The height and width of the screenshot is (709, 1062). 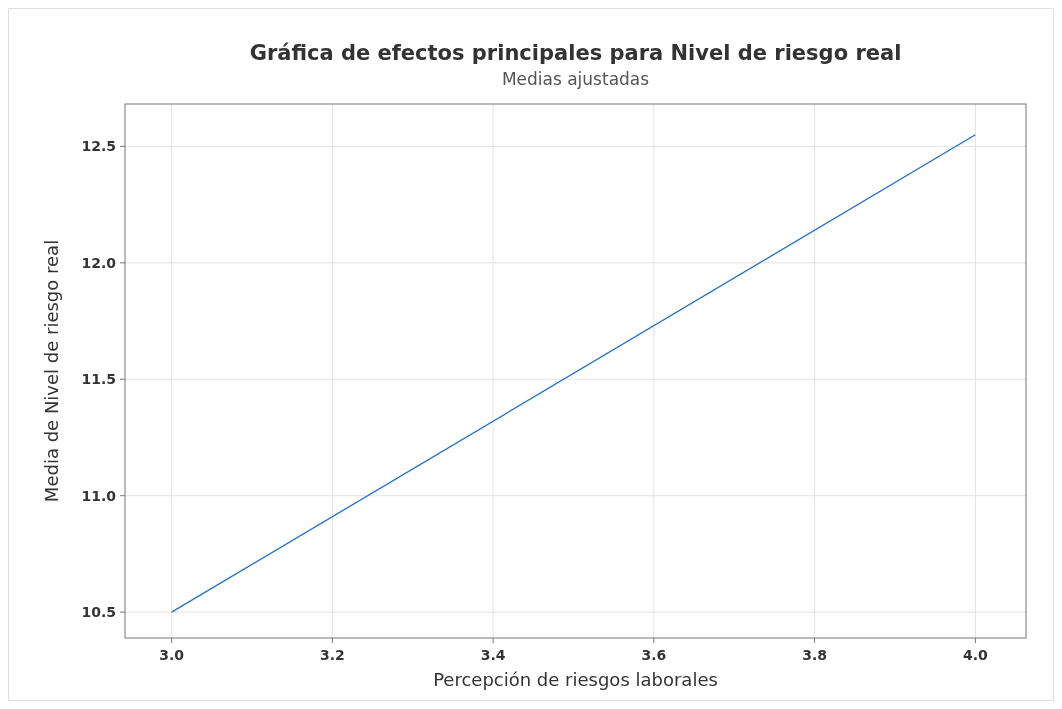 I want to click on y-tick-label: 12.0, so click(x=99, y=262).